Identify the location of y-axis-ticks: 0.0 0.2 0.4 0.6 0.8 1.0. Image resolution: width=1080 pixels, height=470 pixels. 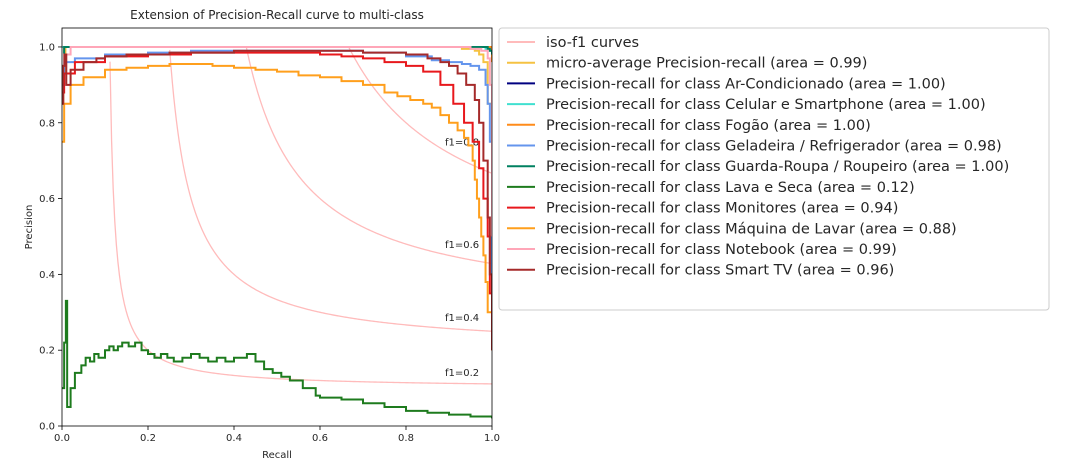
(50, 237).